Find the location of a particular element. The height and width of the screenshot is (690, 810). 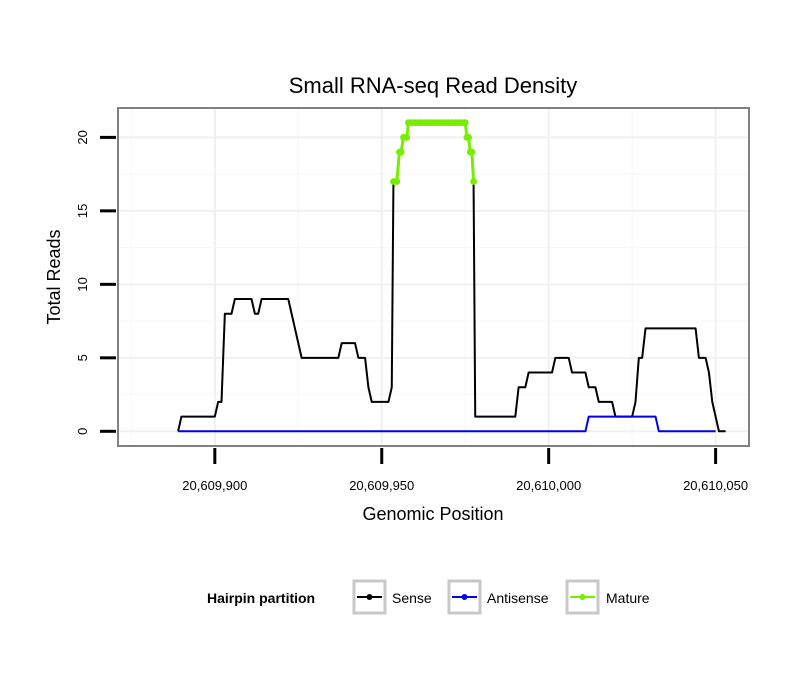

legend-title: Hairpin partition is located at coordinates (261, 598).